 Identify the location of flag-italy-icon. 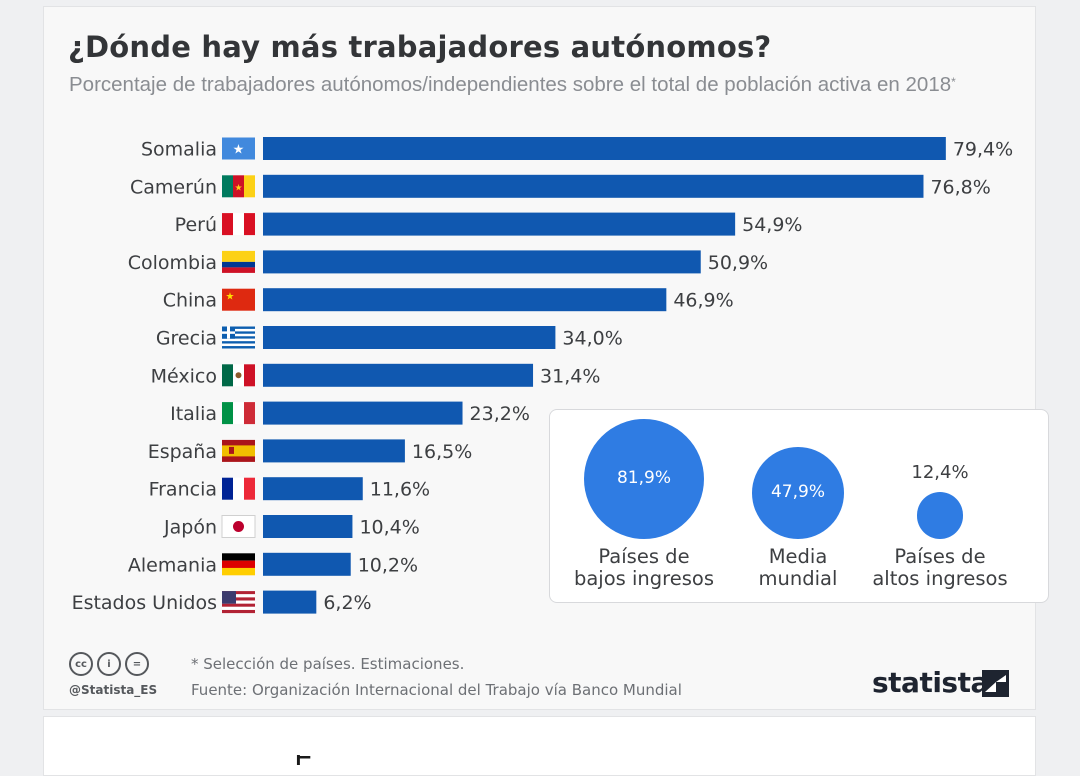
(238, 413).